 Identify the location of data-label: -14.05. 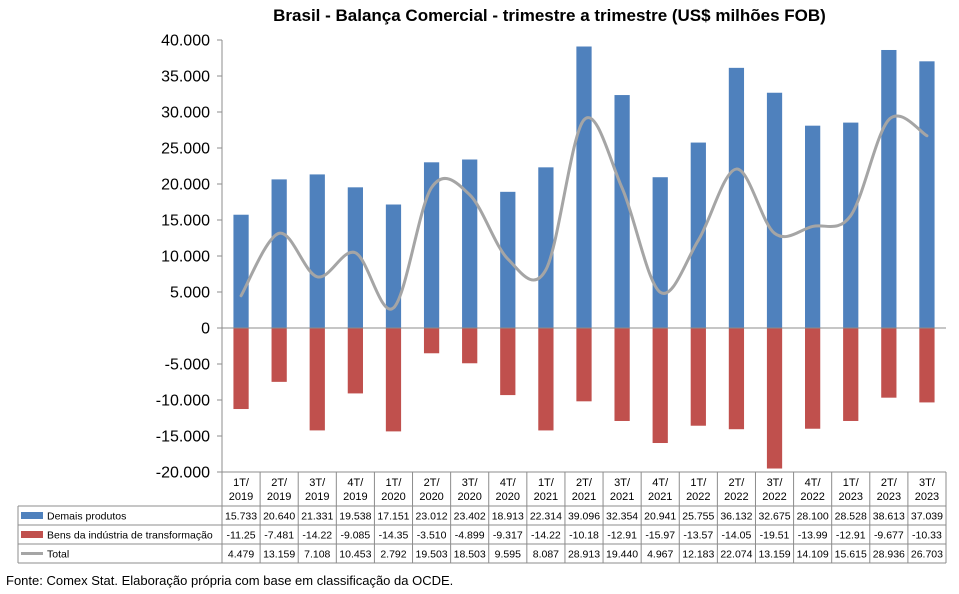
(737, 536).